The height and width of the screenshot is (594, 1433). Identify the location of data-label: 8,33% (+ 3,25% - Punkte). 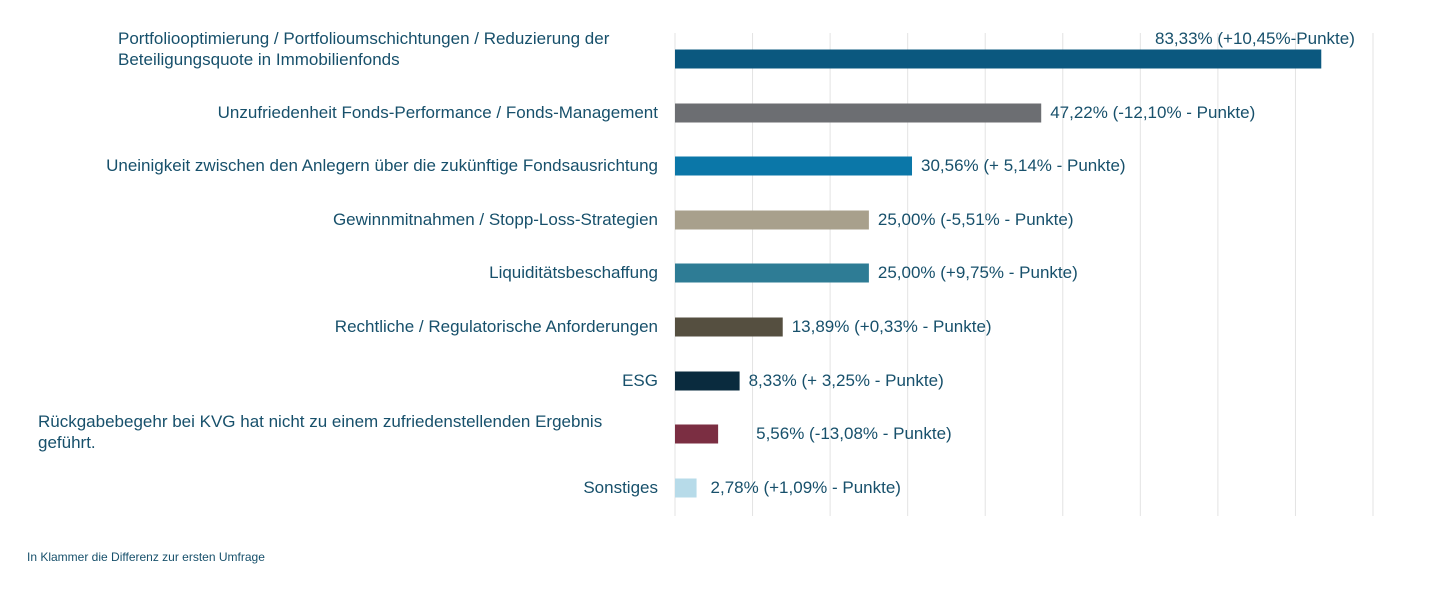
(846, 380).